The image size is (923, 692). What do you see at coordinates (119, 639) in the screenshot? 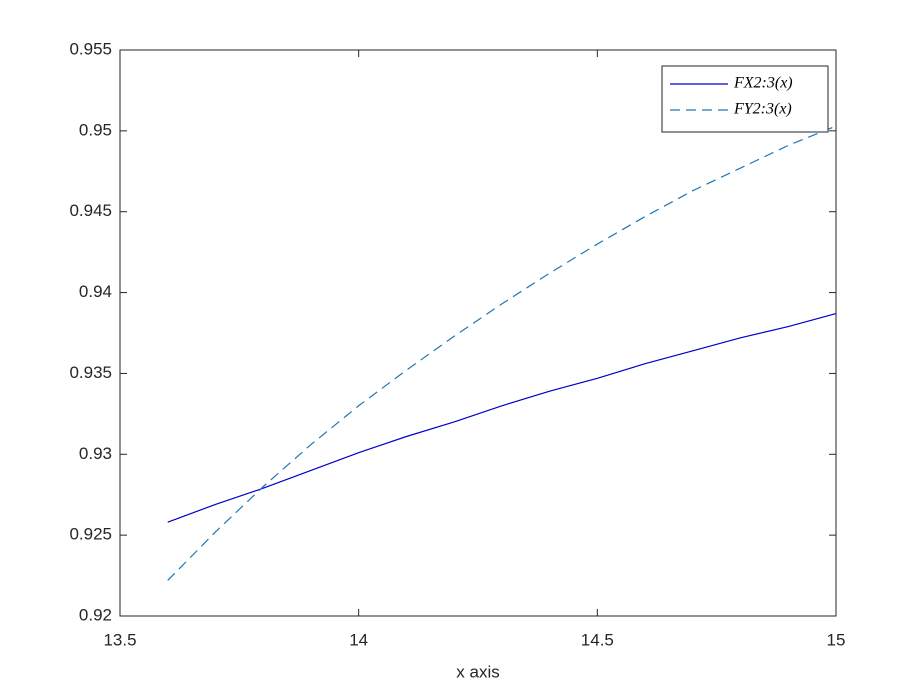
I see `x-tick-label: 13.5` at bounding box center [119, 639].